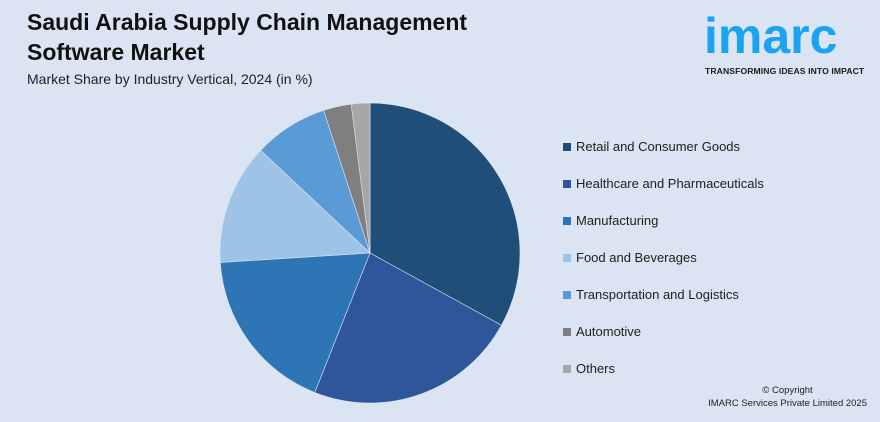 Image resolution: width=880 pixels, height=422 pixels. Describe the element at coordinates (663, 220) in the screenshot. I see `legend-item: Manufacturing` at that location.